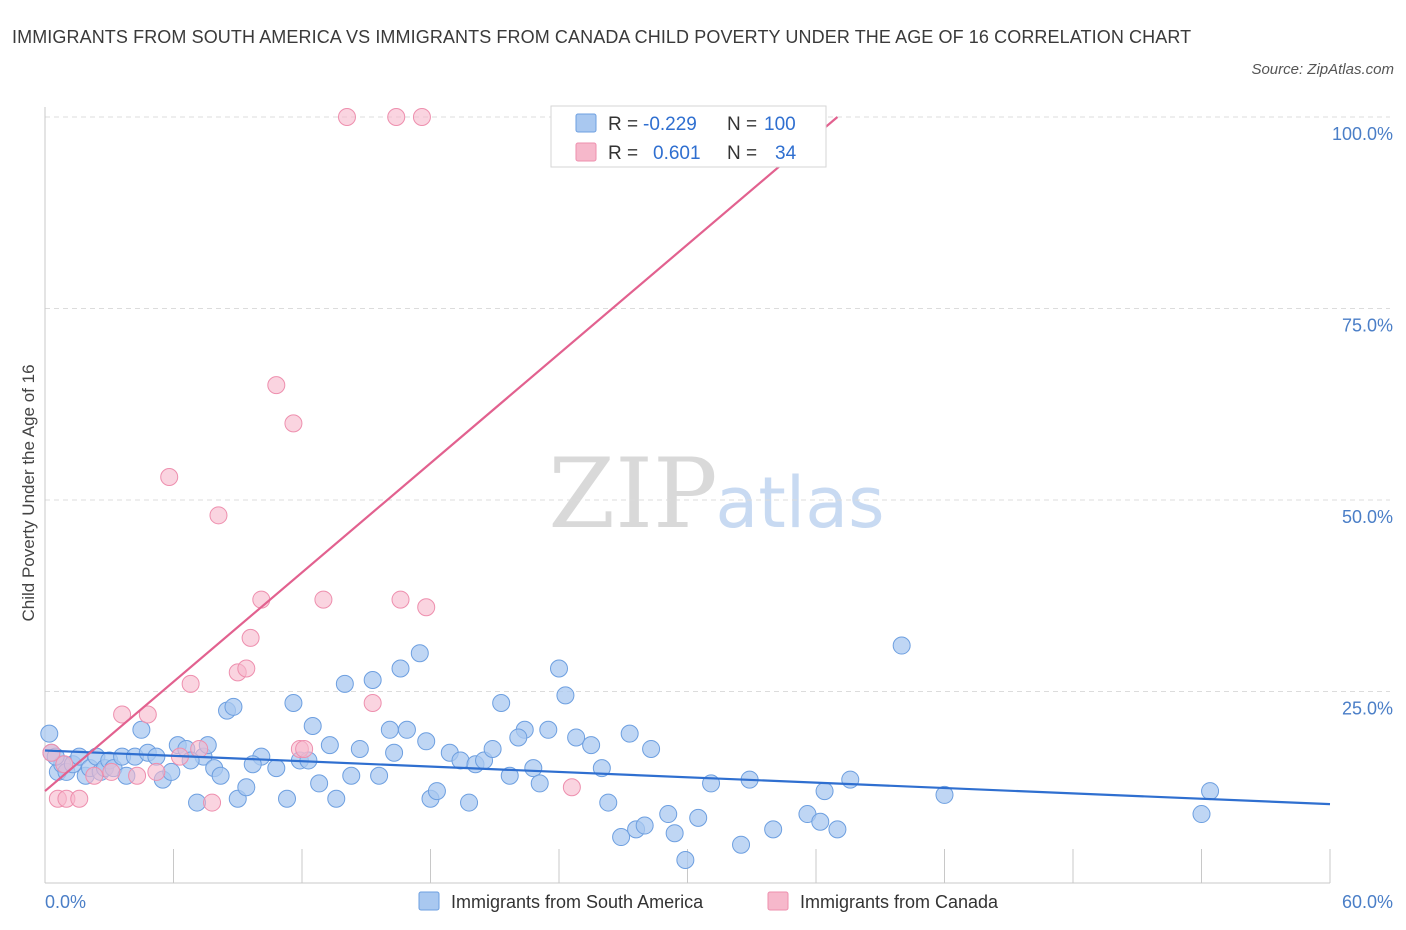  I want to click on x-tick-label-0: 0.0%, so click(65, 902).